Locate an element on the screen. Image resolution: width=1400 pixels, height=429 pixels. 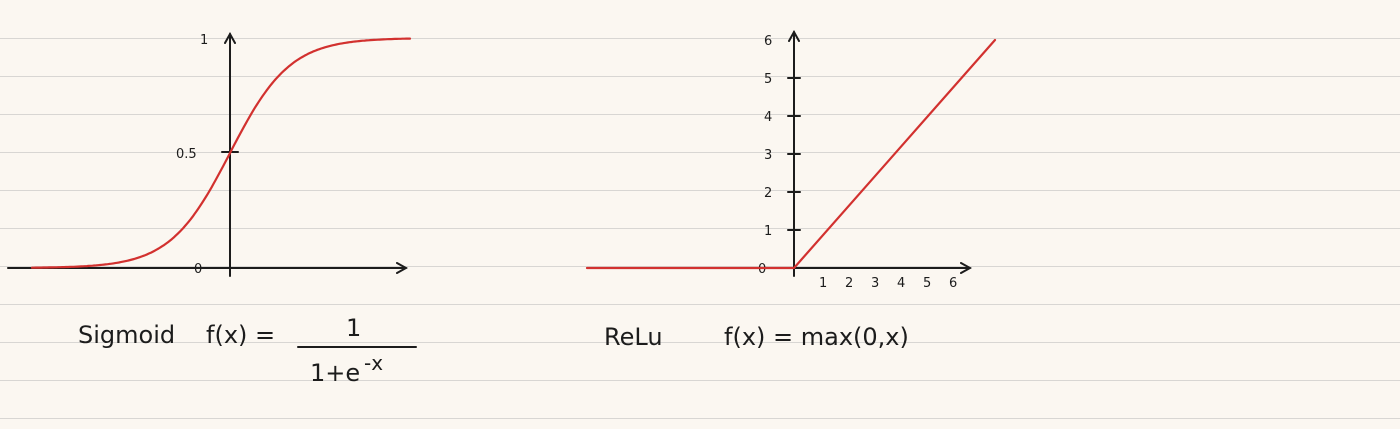
sigmoid-y-tick-label-0.5: 0.5 is located at coordinates (186, 154).